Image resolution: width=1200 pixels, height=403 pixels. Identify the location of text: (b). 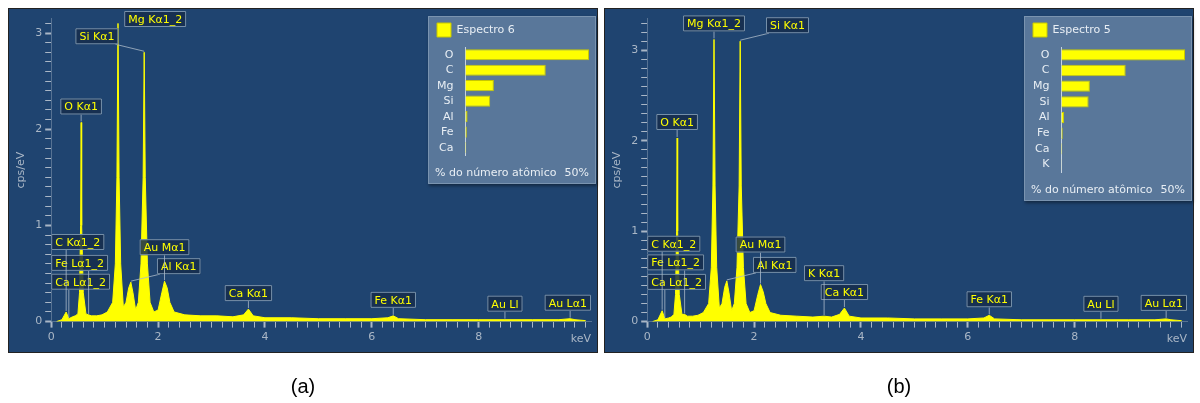
(899, 386).